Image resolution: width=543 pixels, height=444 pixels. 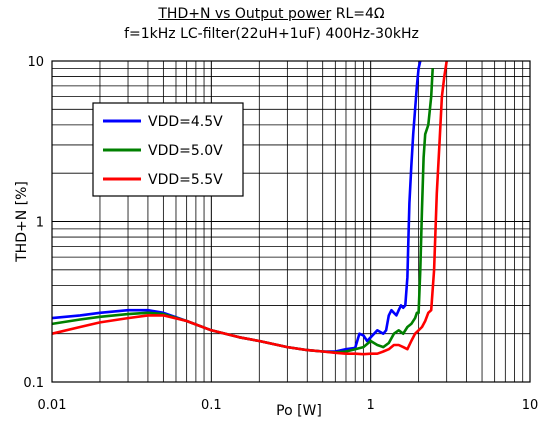 I want to click on legend-label-2: VDD=5.0V, so click(x=185, y=151).